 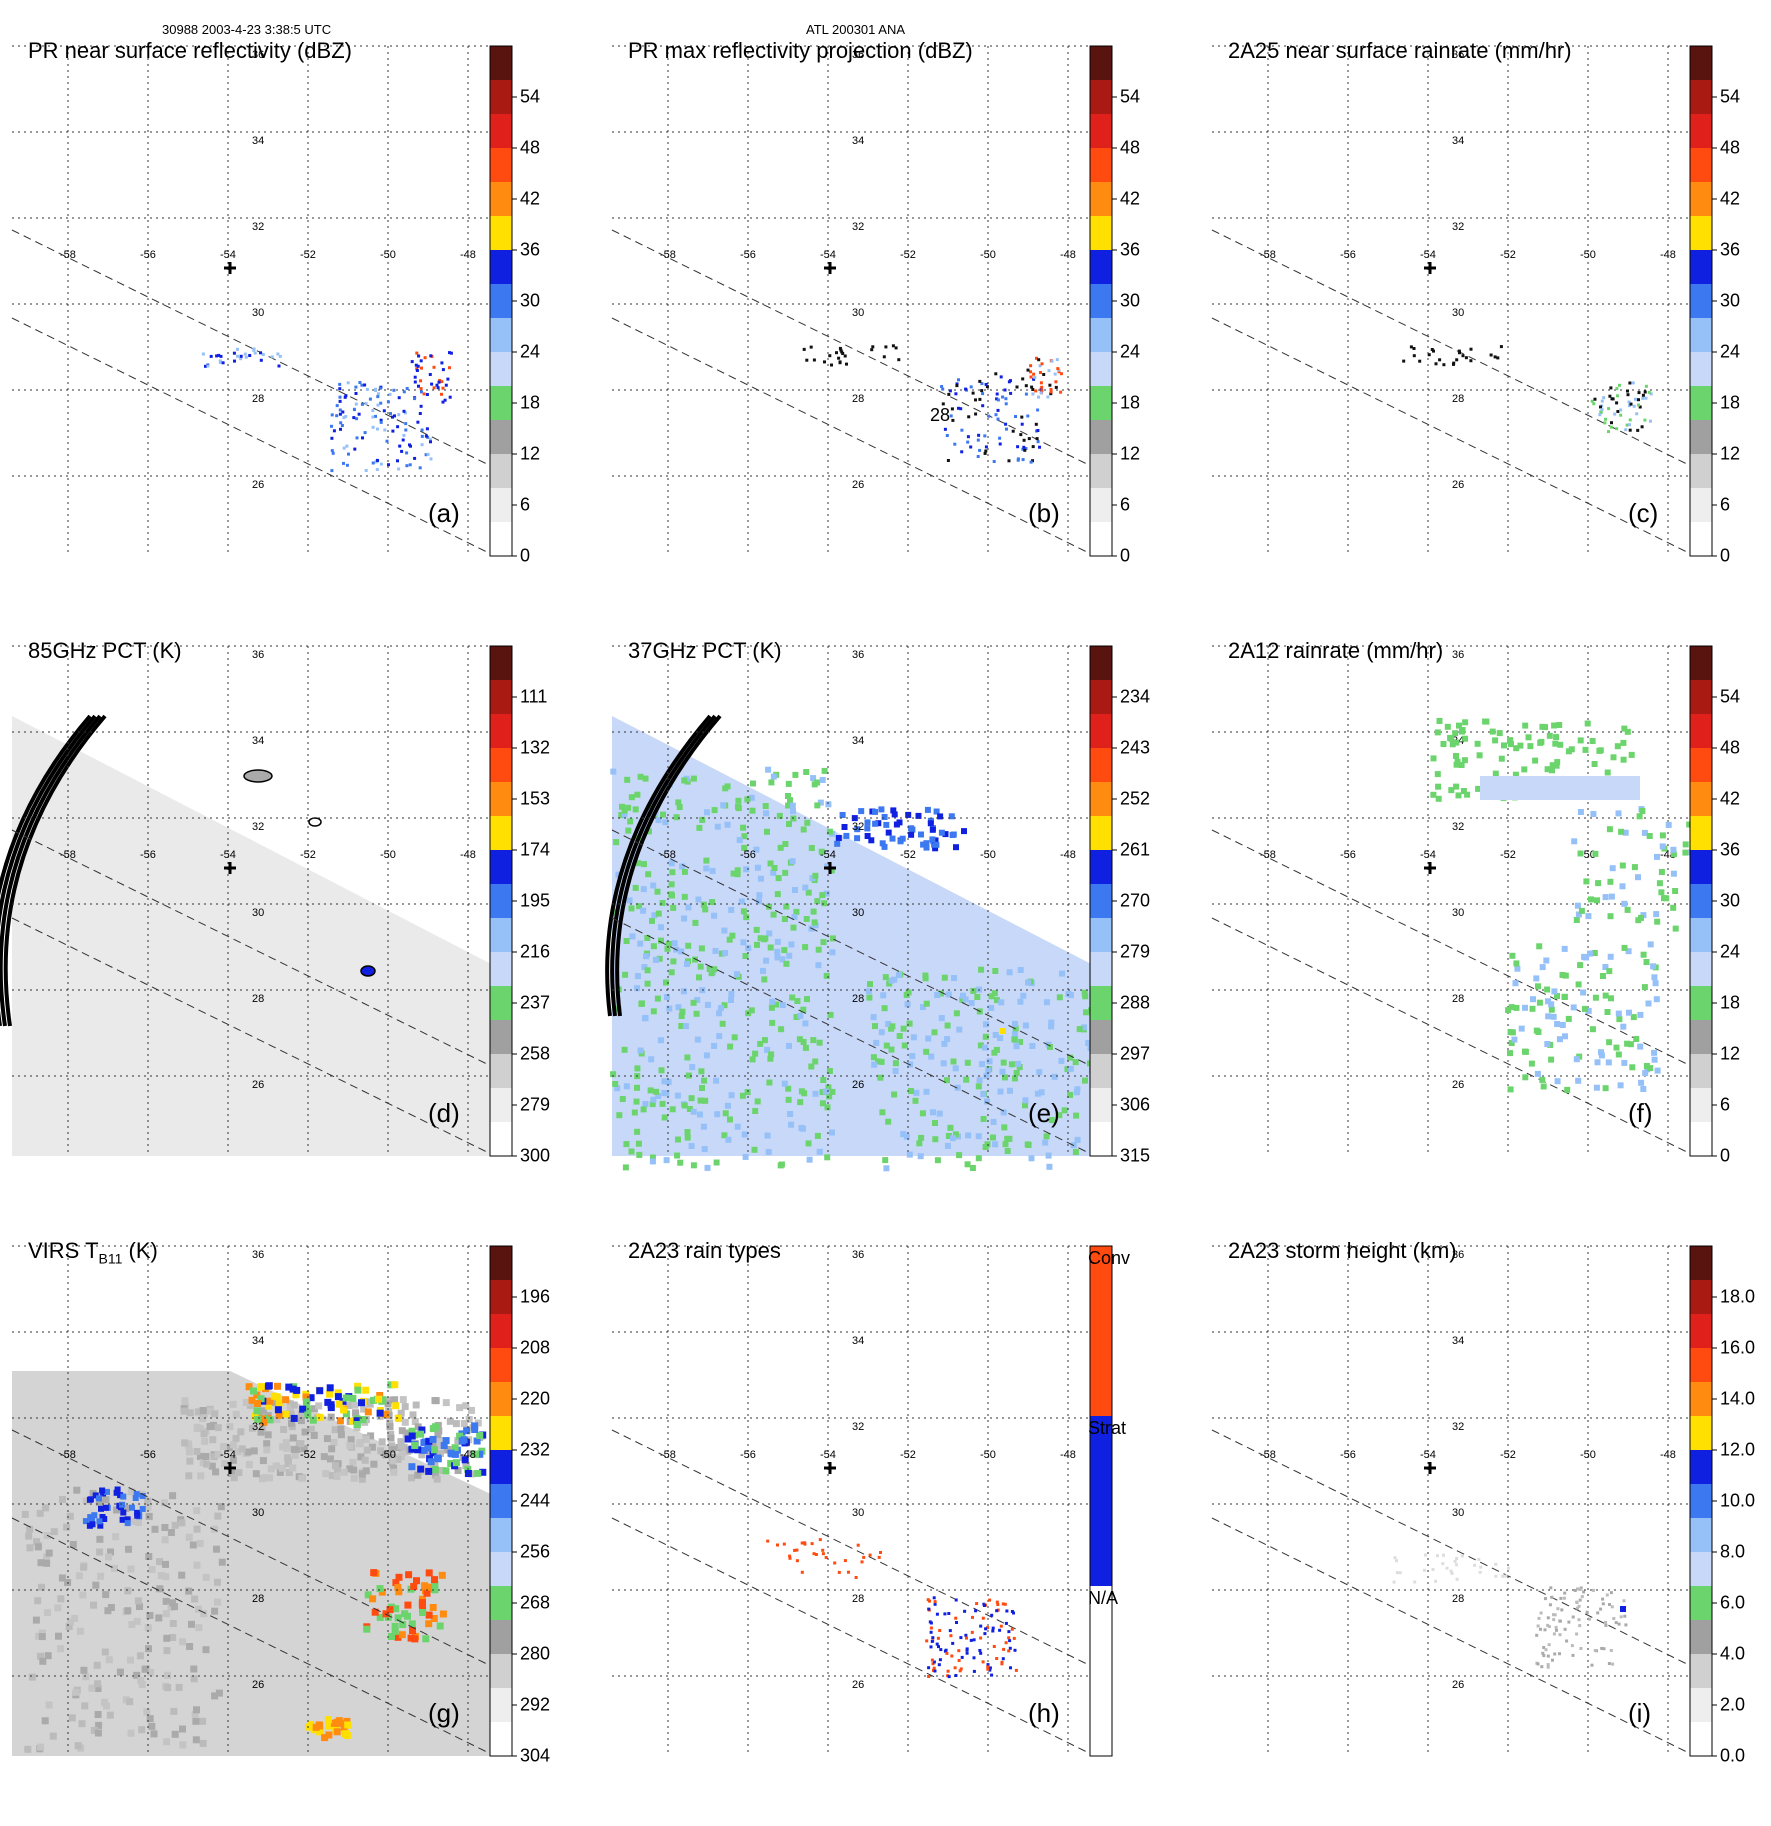 I want to click on lat-label: 30, so click(x=1458, y=1513).